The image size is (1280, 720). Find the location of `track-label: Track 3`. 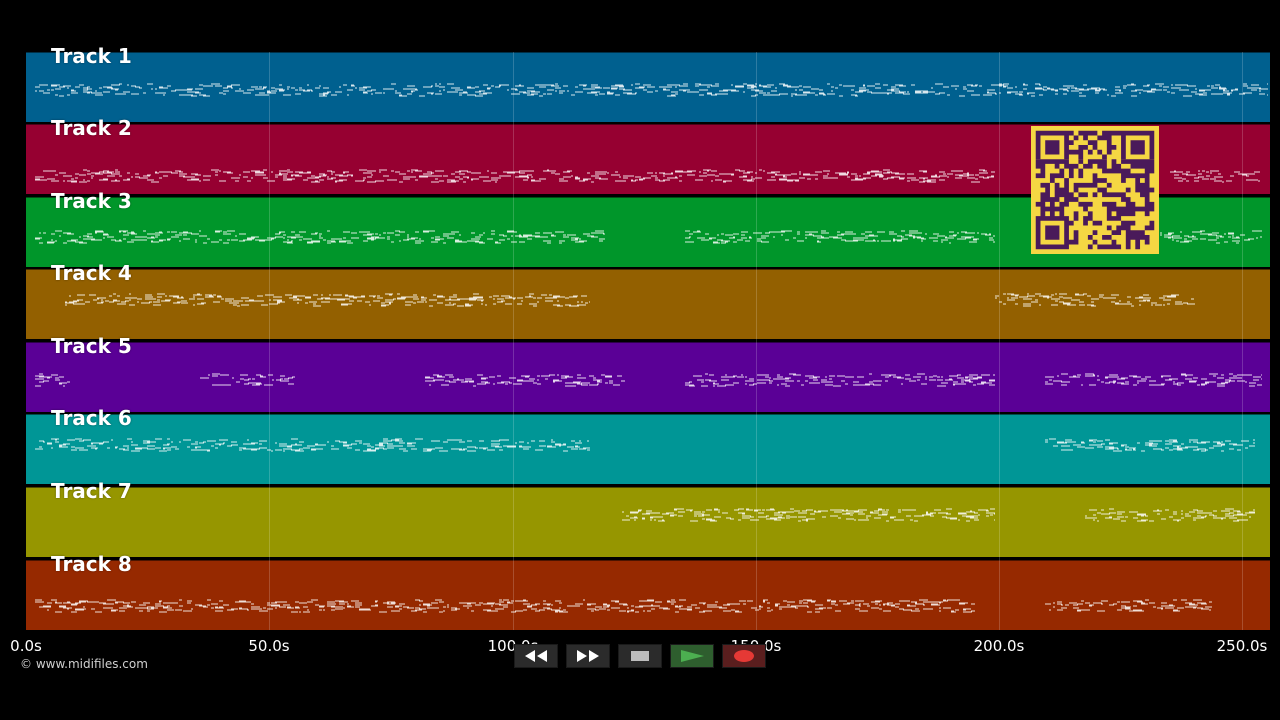

track-label: Track 3 is located at coordinates (91, 201).